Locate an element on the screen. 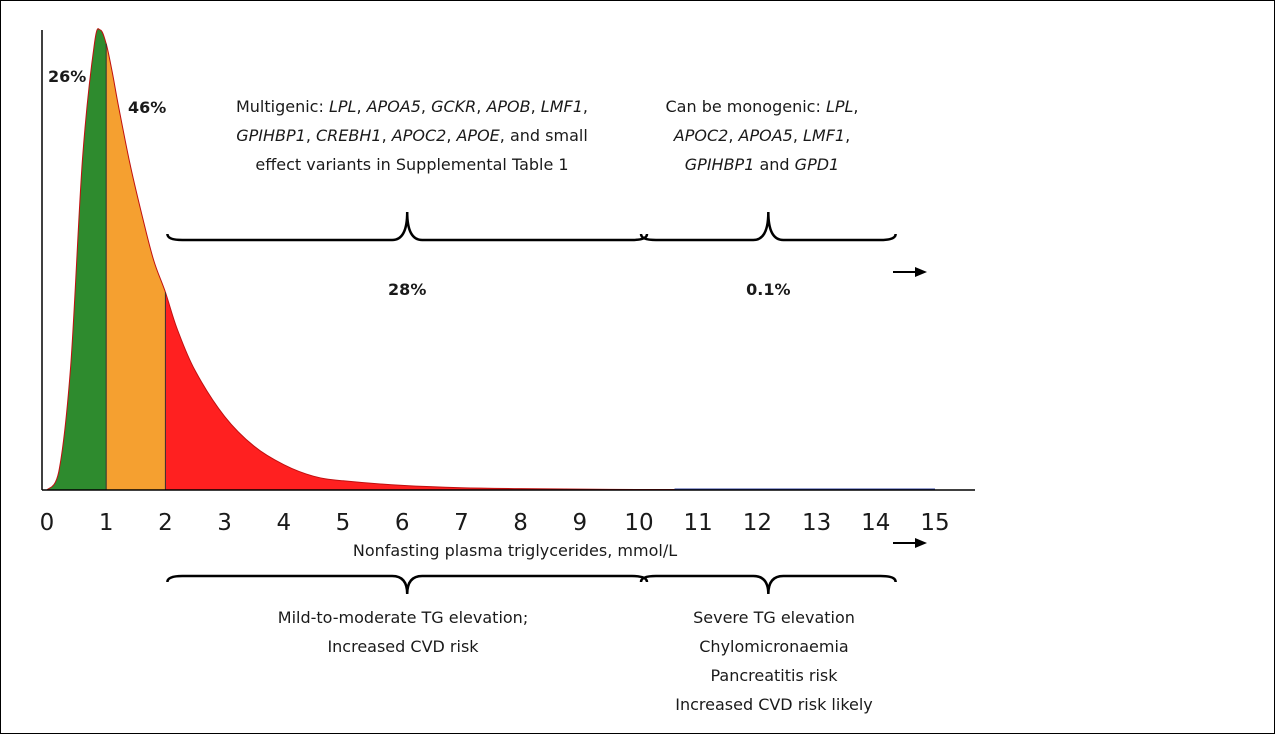 The height and width of the screenshot is (734, 1275). note-run: APOB is located at coordinates (507, 106).